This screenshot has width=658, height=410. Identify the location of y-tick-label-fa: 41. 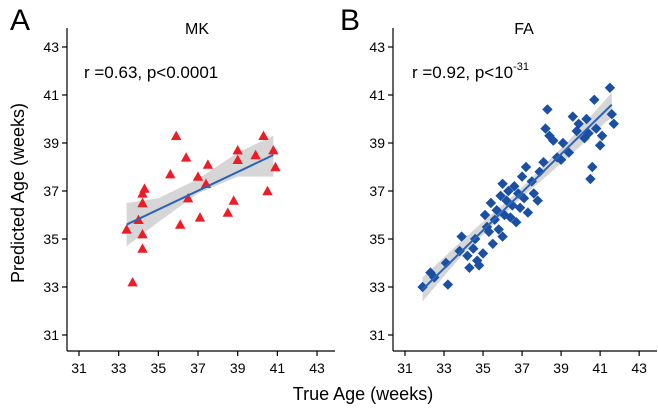
(377, 95).